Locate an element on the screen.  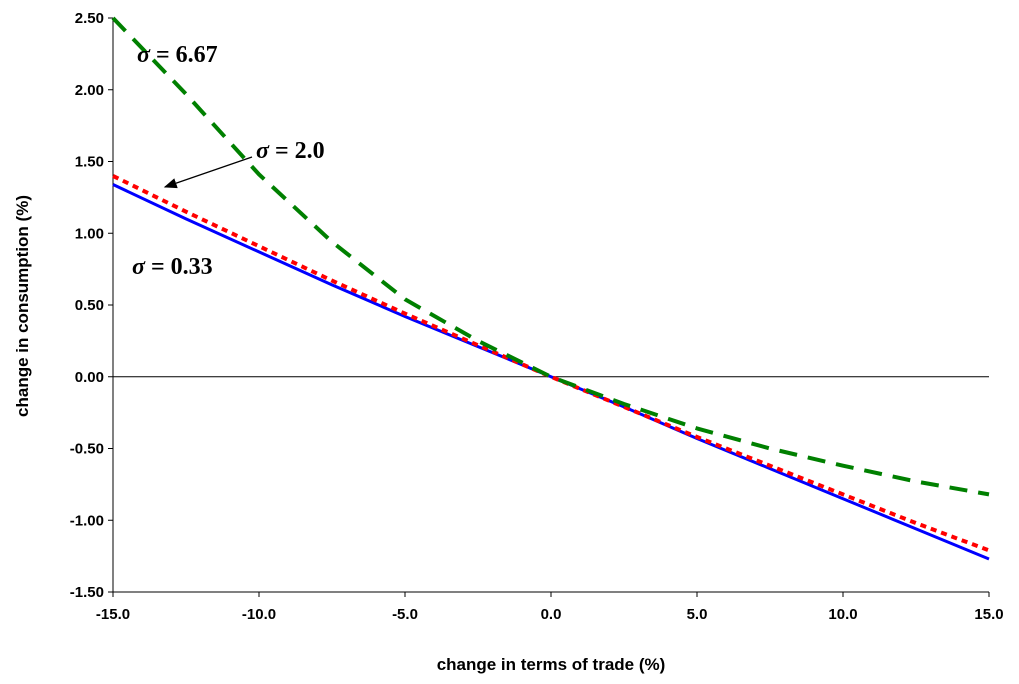
y-tick-label: 1.00 is located at coordinates (89, 233).